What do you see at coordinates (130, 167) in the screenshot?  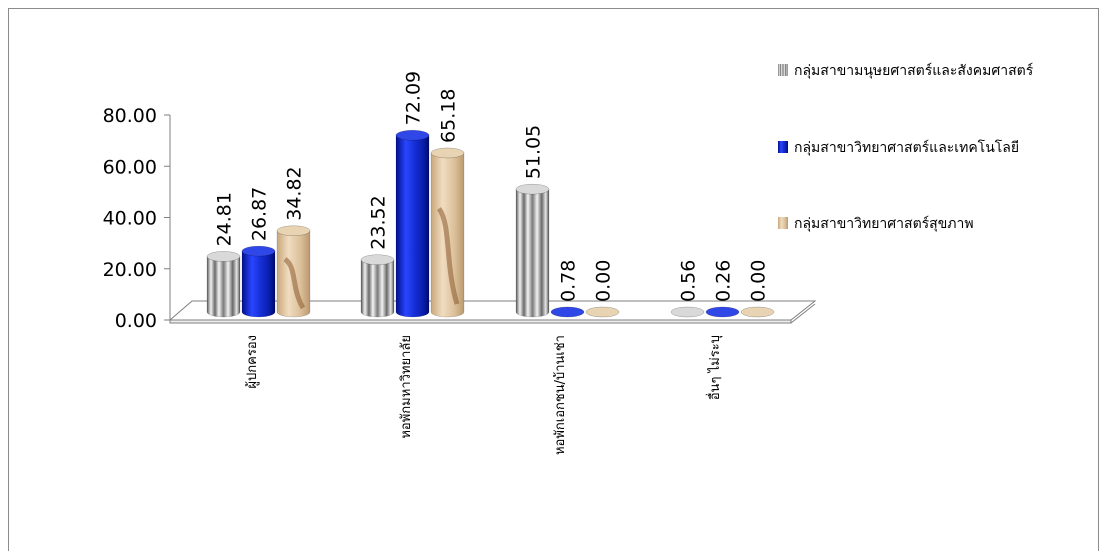 I see `y-tick-label: 60.00` at bounding box center [130, 167].